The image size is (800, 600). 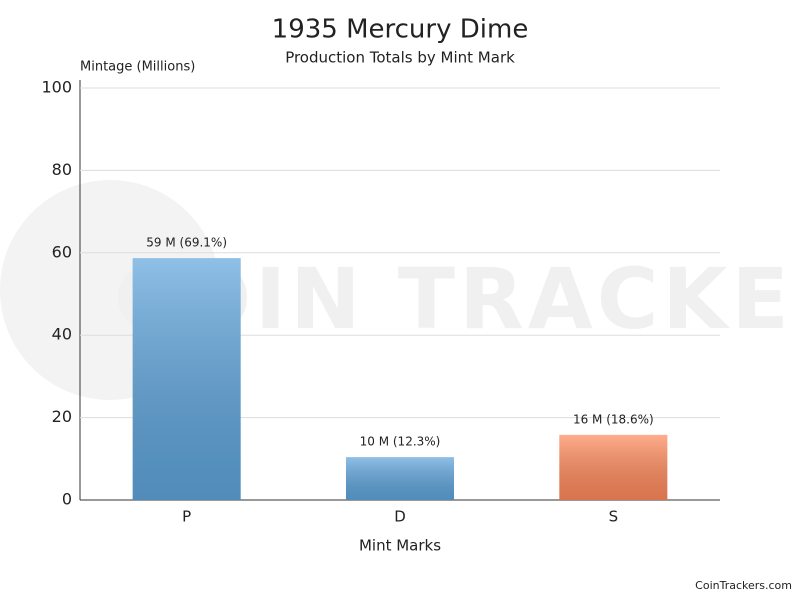 I want to click on y-tick-label: 60, so click(x=62, y=251).